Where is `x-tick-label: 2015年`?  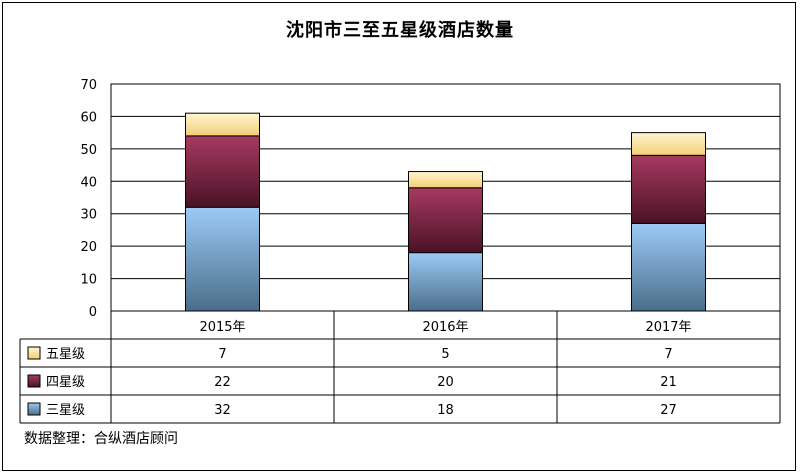 x-tick-label: 2015年 is located at coordinates (222, 327).